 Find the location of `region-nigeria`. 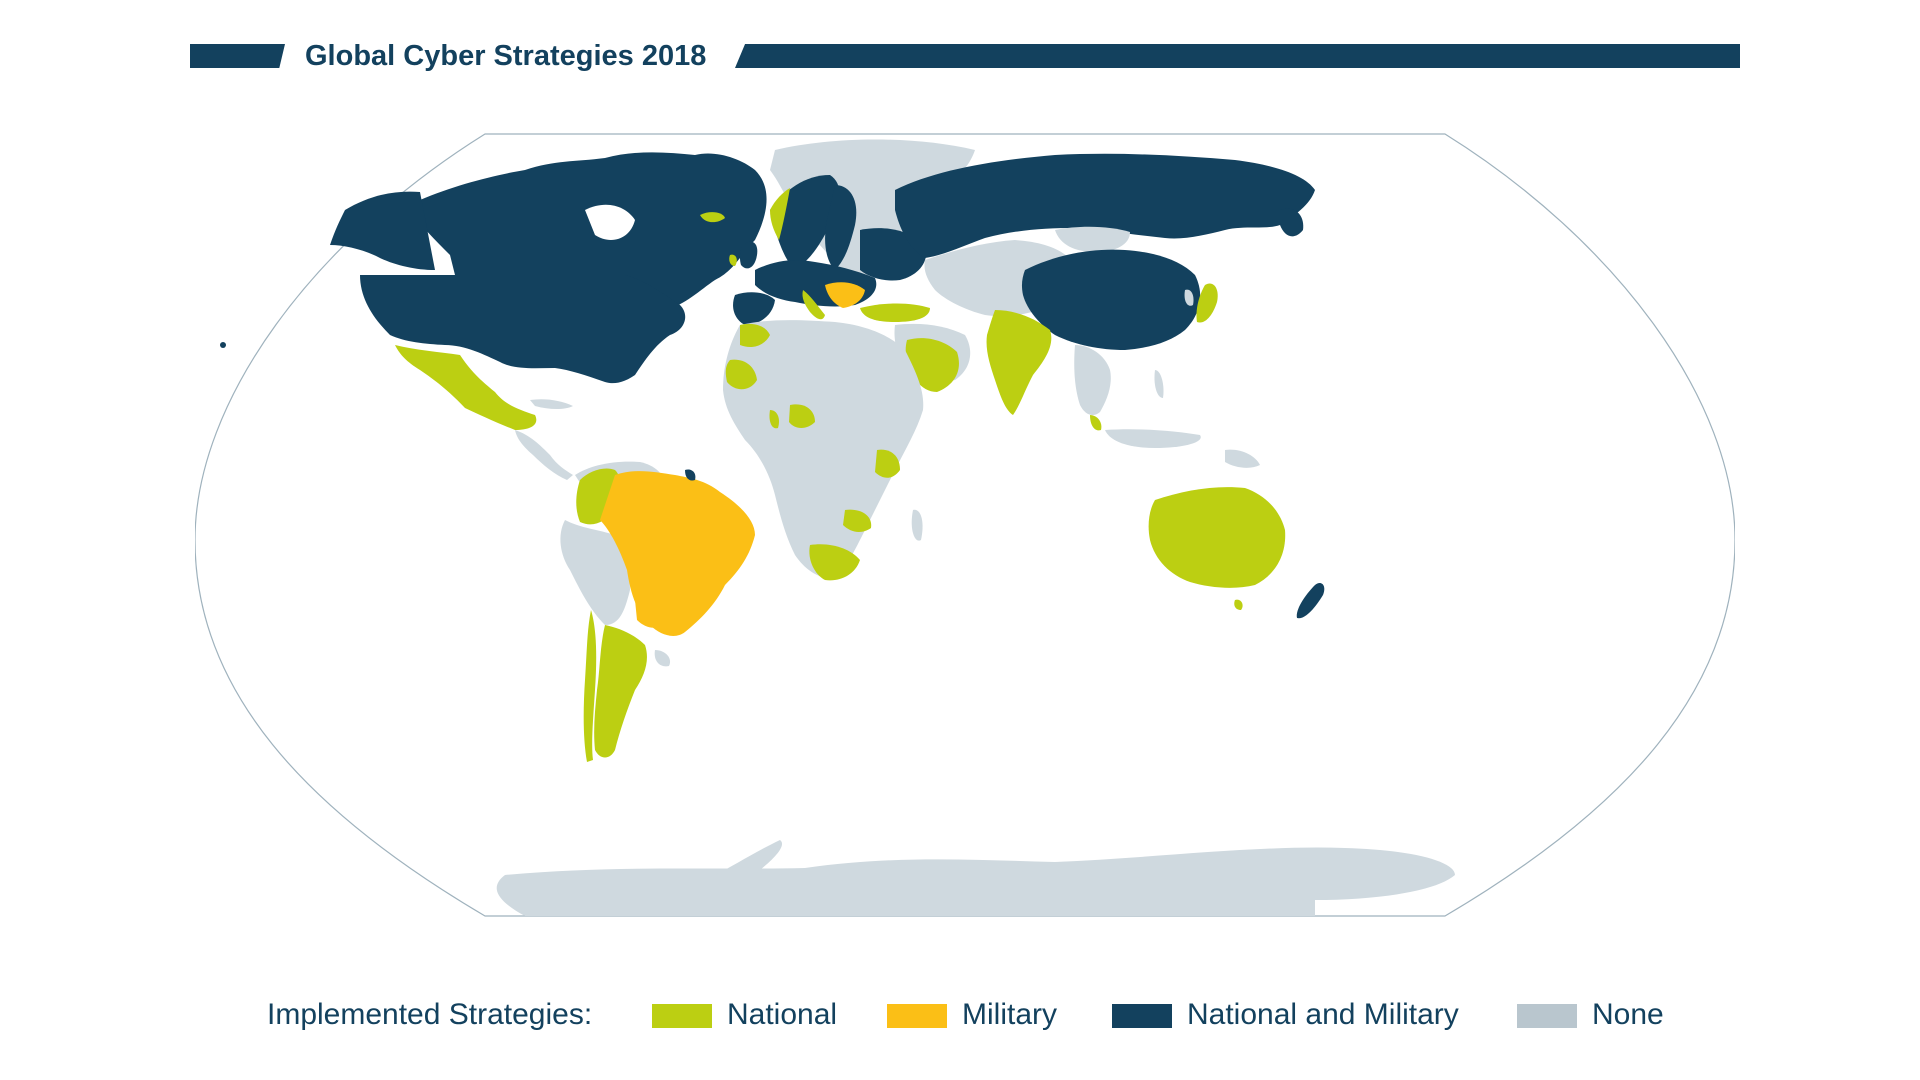

region-nigeria is located at coordinates (802, 416).